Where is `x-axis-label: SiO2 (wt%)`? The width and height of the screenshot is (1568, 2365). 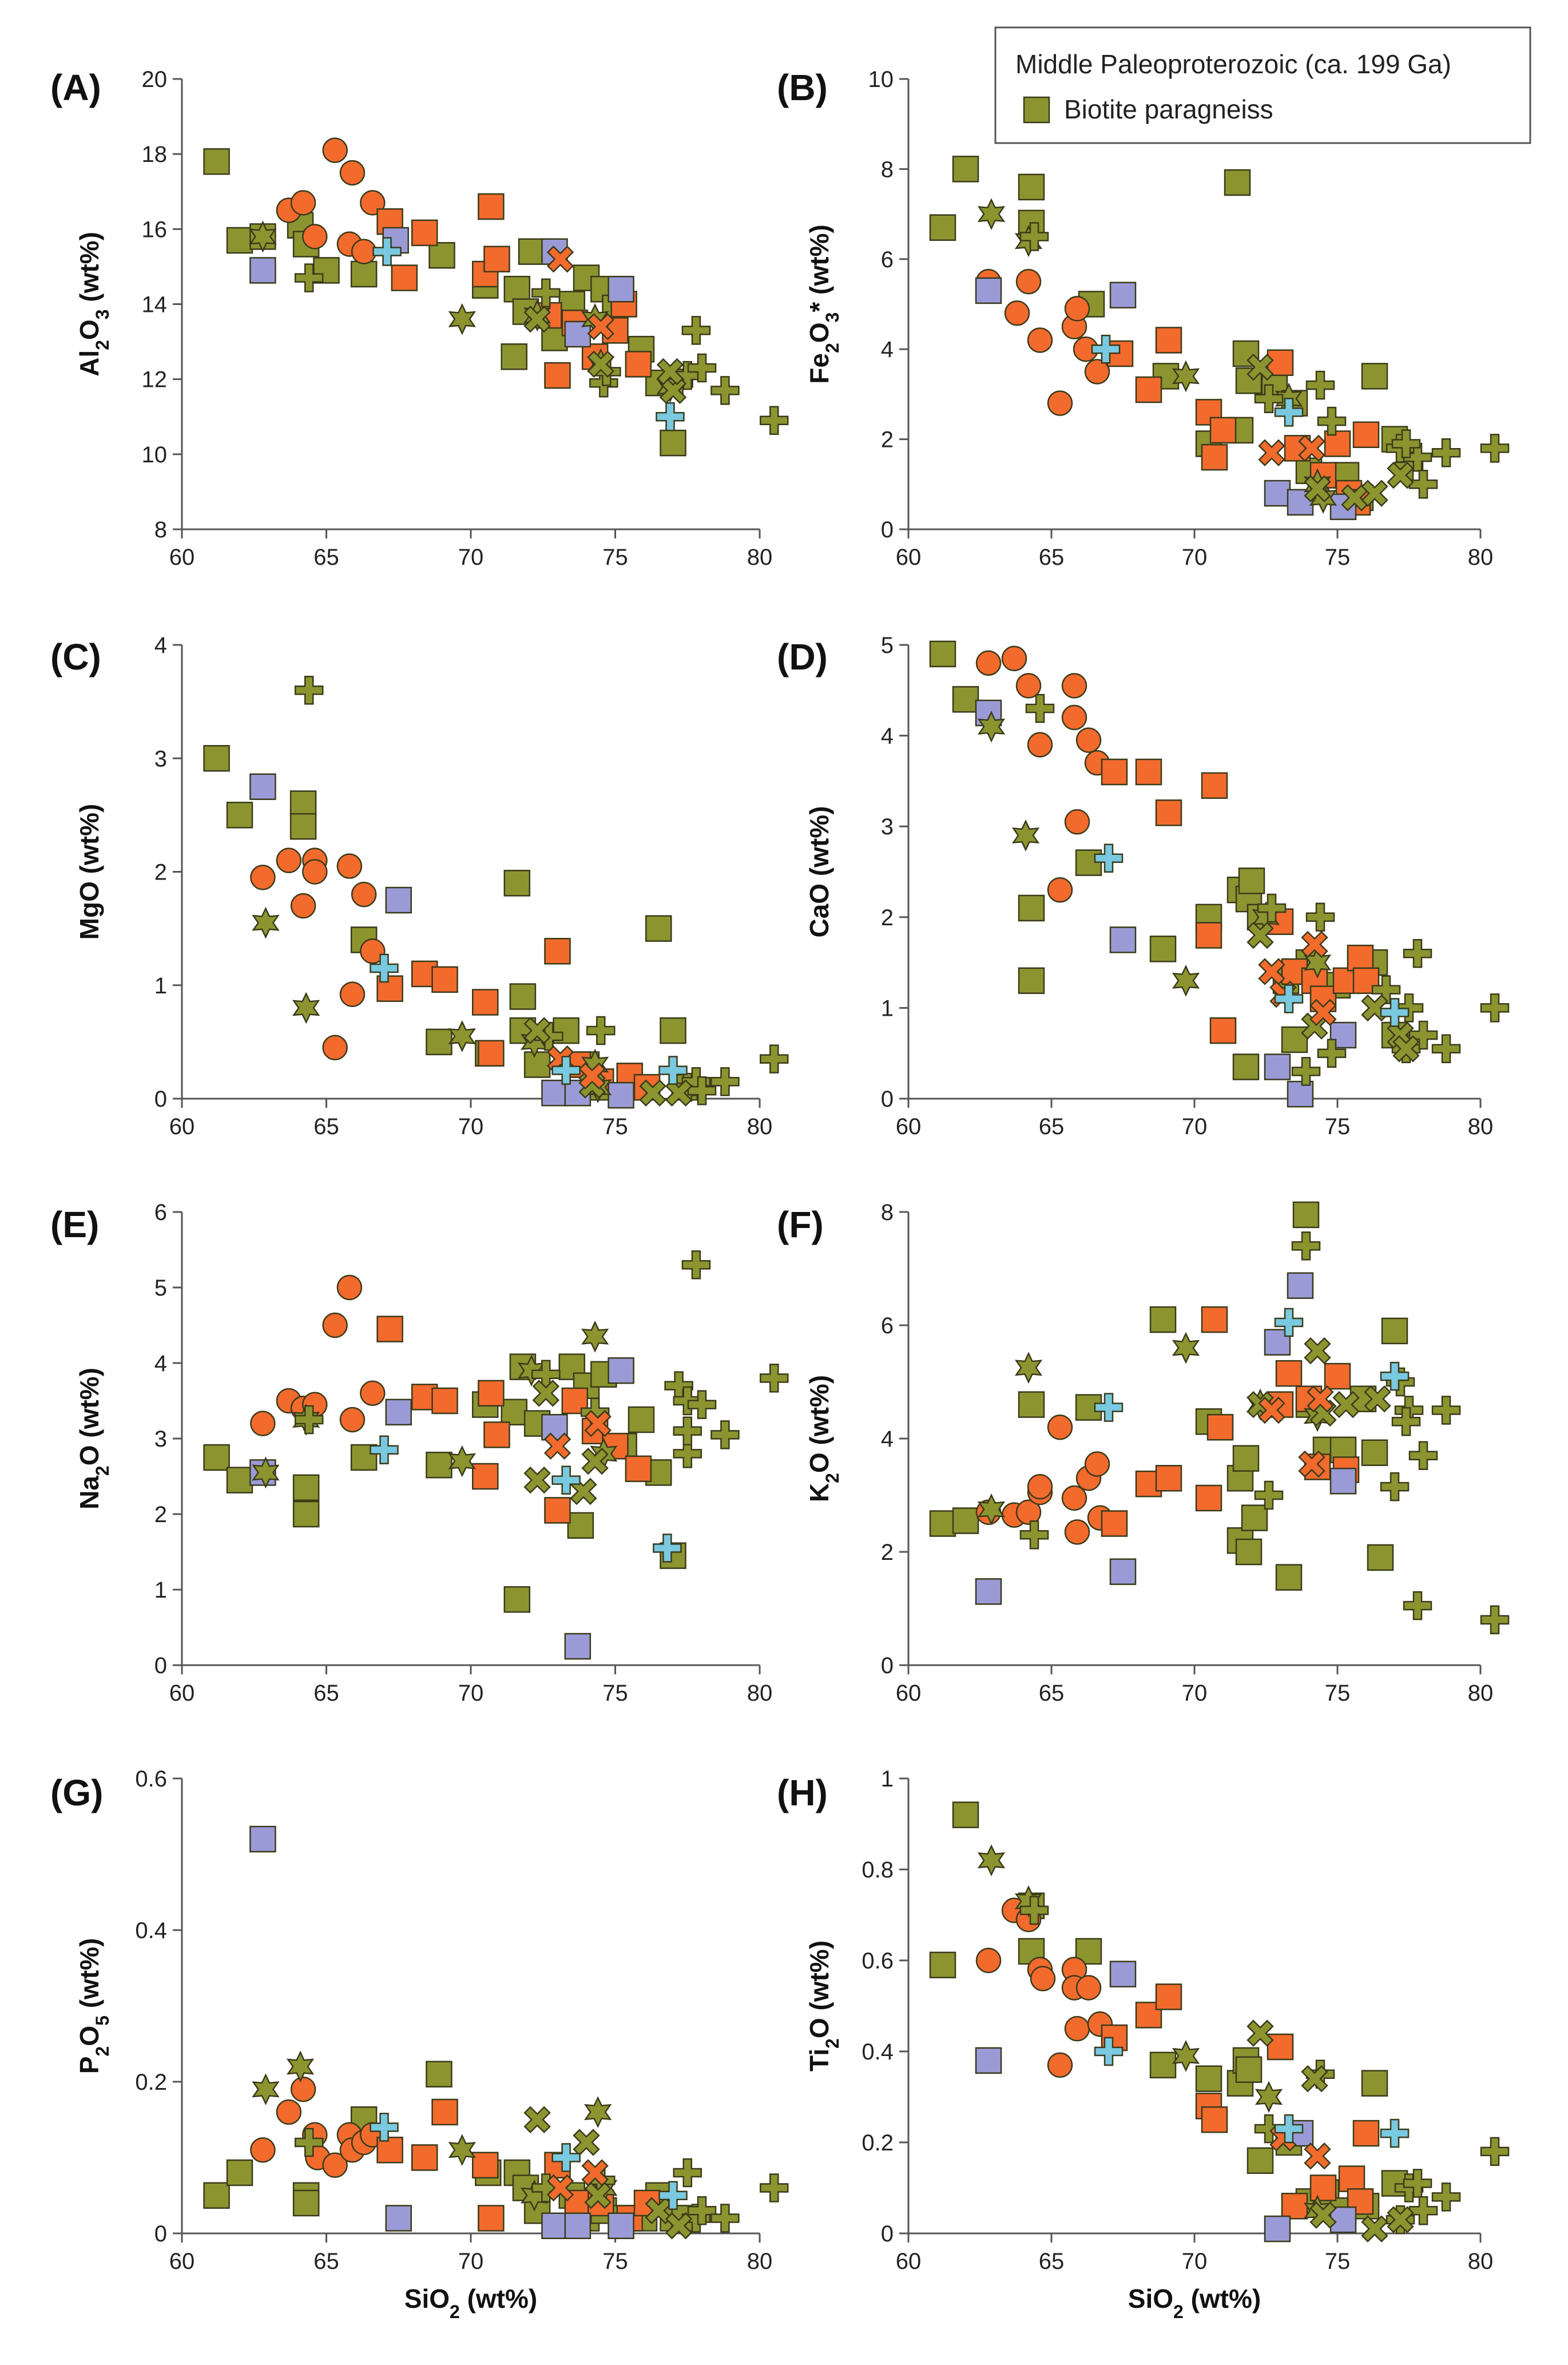
x-axis-label: SiO2 (wt%) is located at coordinates (470, 2303).